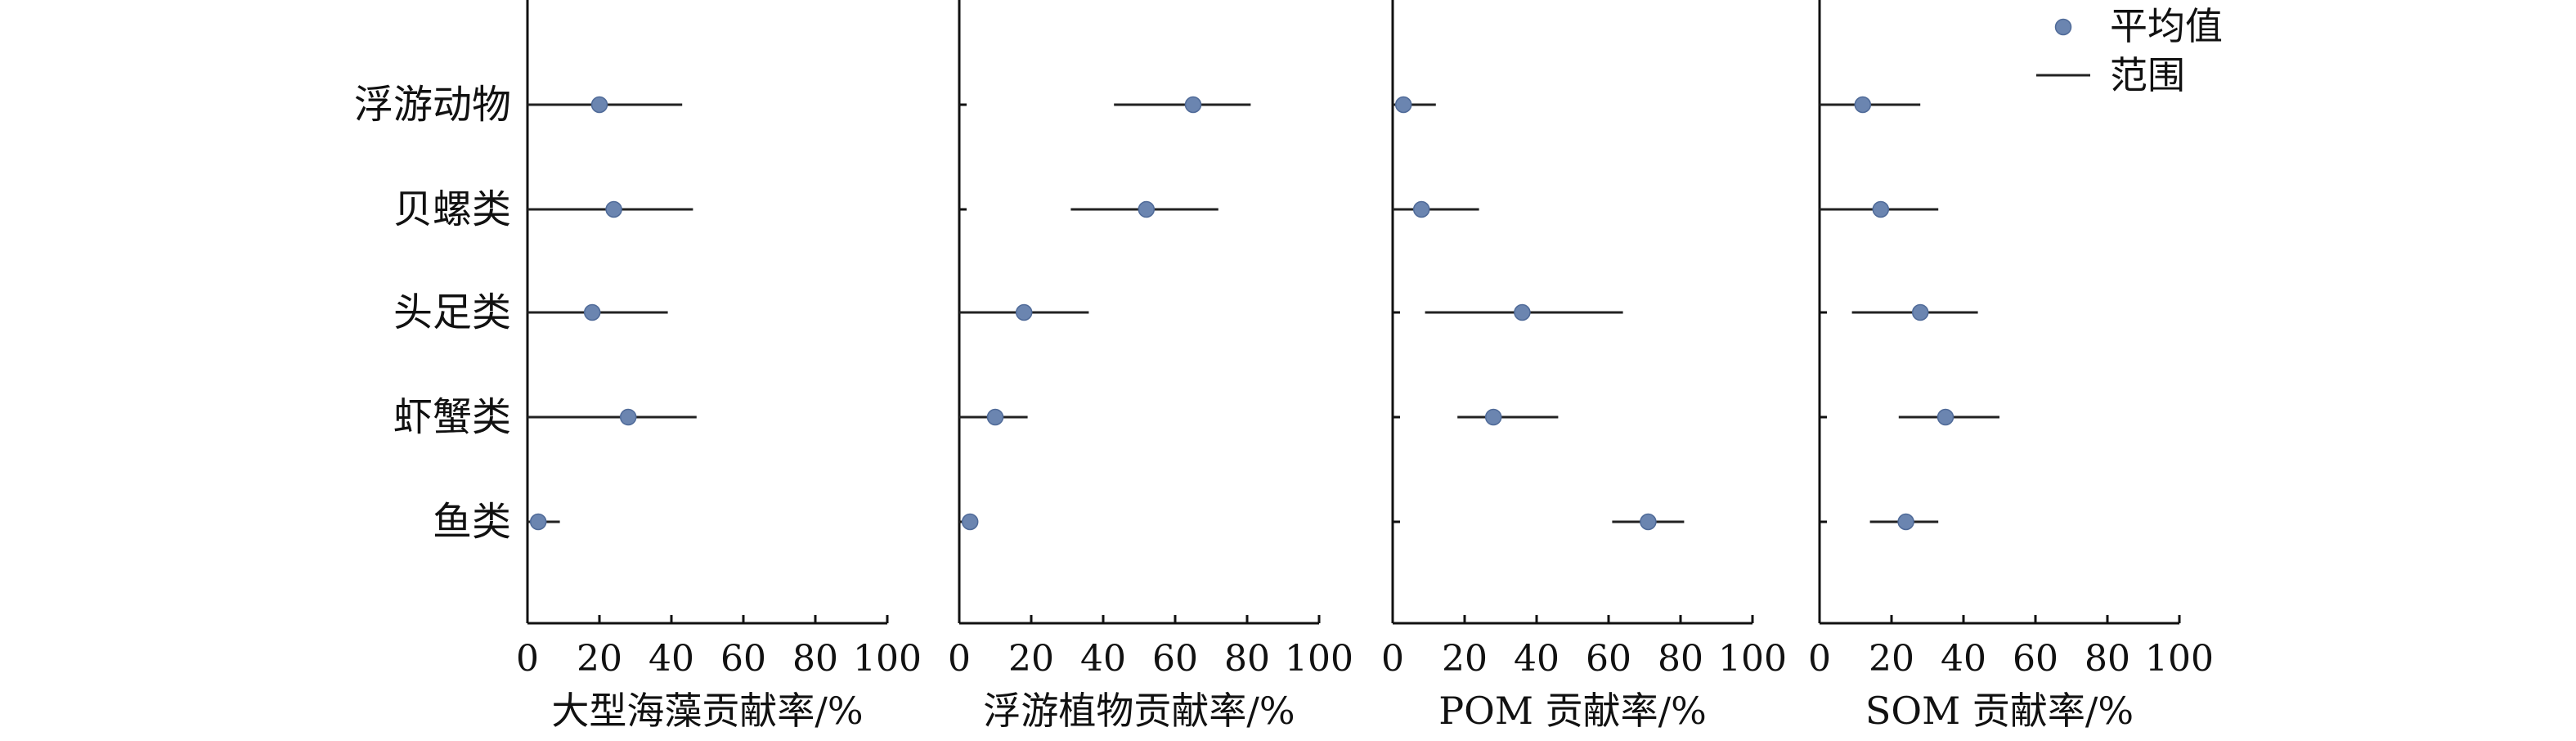  What do you see at coordinates (2147, 75) in the screenshot?
I see `legend-range-label: 范围` at bounding box center [2147, 75].